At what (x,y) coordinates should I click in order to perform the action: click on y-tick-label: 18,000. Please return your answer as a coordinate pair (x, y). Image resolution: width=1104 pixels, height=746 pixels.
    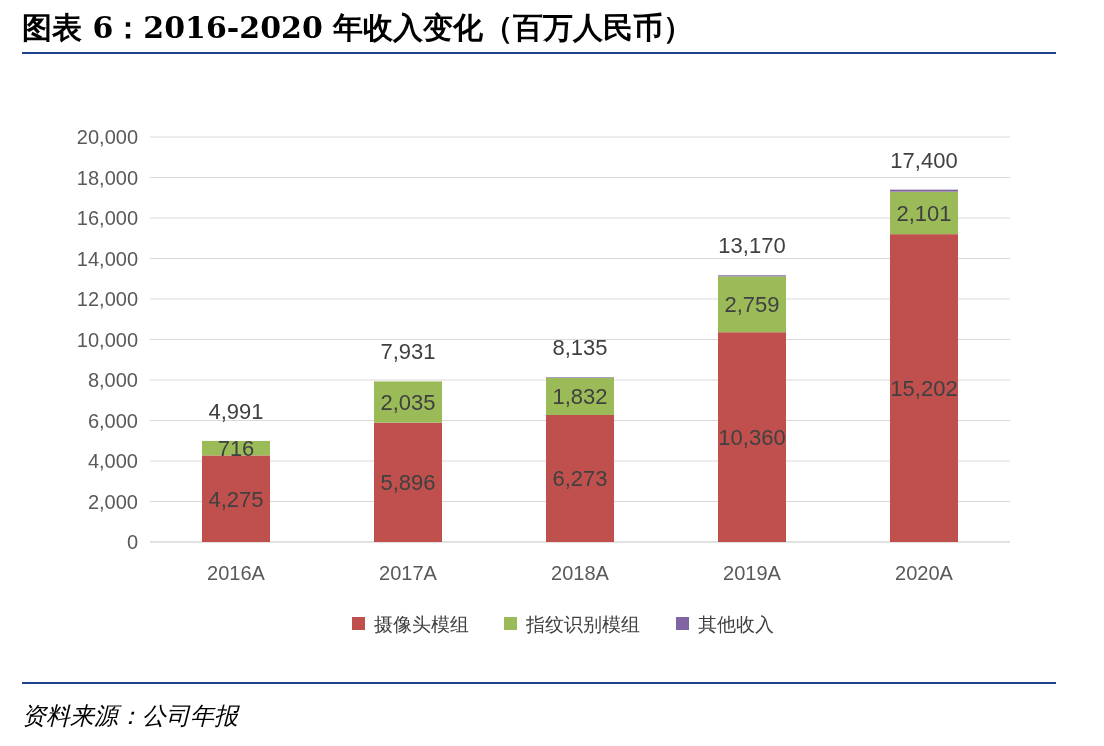
    Looking at the image, I should click on (107, 177).